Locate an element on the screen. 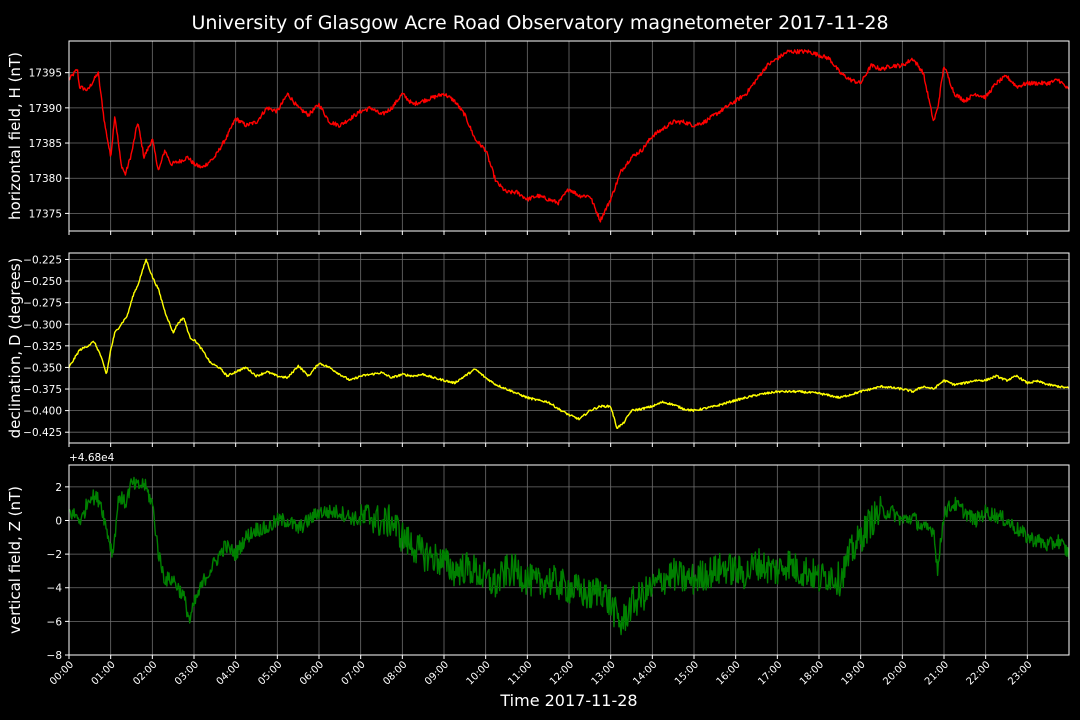 The image size is (1080, 720). y-tick-label: −0.350 is located at coordinates (42, 368).